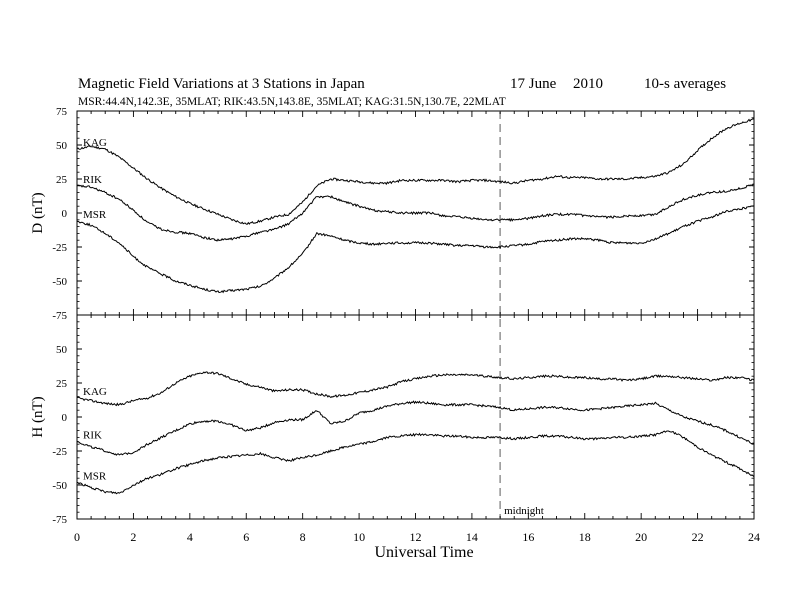  Describe the element at coordinates (359, 537) in the screenshot. I see `x-tick-label: 10` at that location.